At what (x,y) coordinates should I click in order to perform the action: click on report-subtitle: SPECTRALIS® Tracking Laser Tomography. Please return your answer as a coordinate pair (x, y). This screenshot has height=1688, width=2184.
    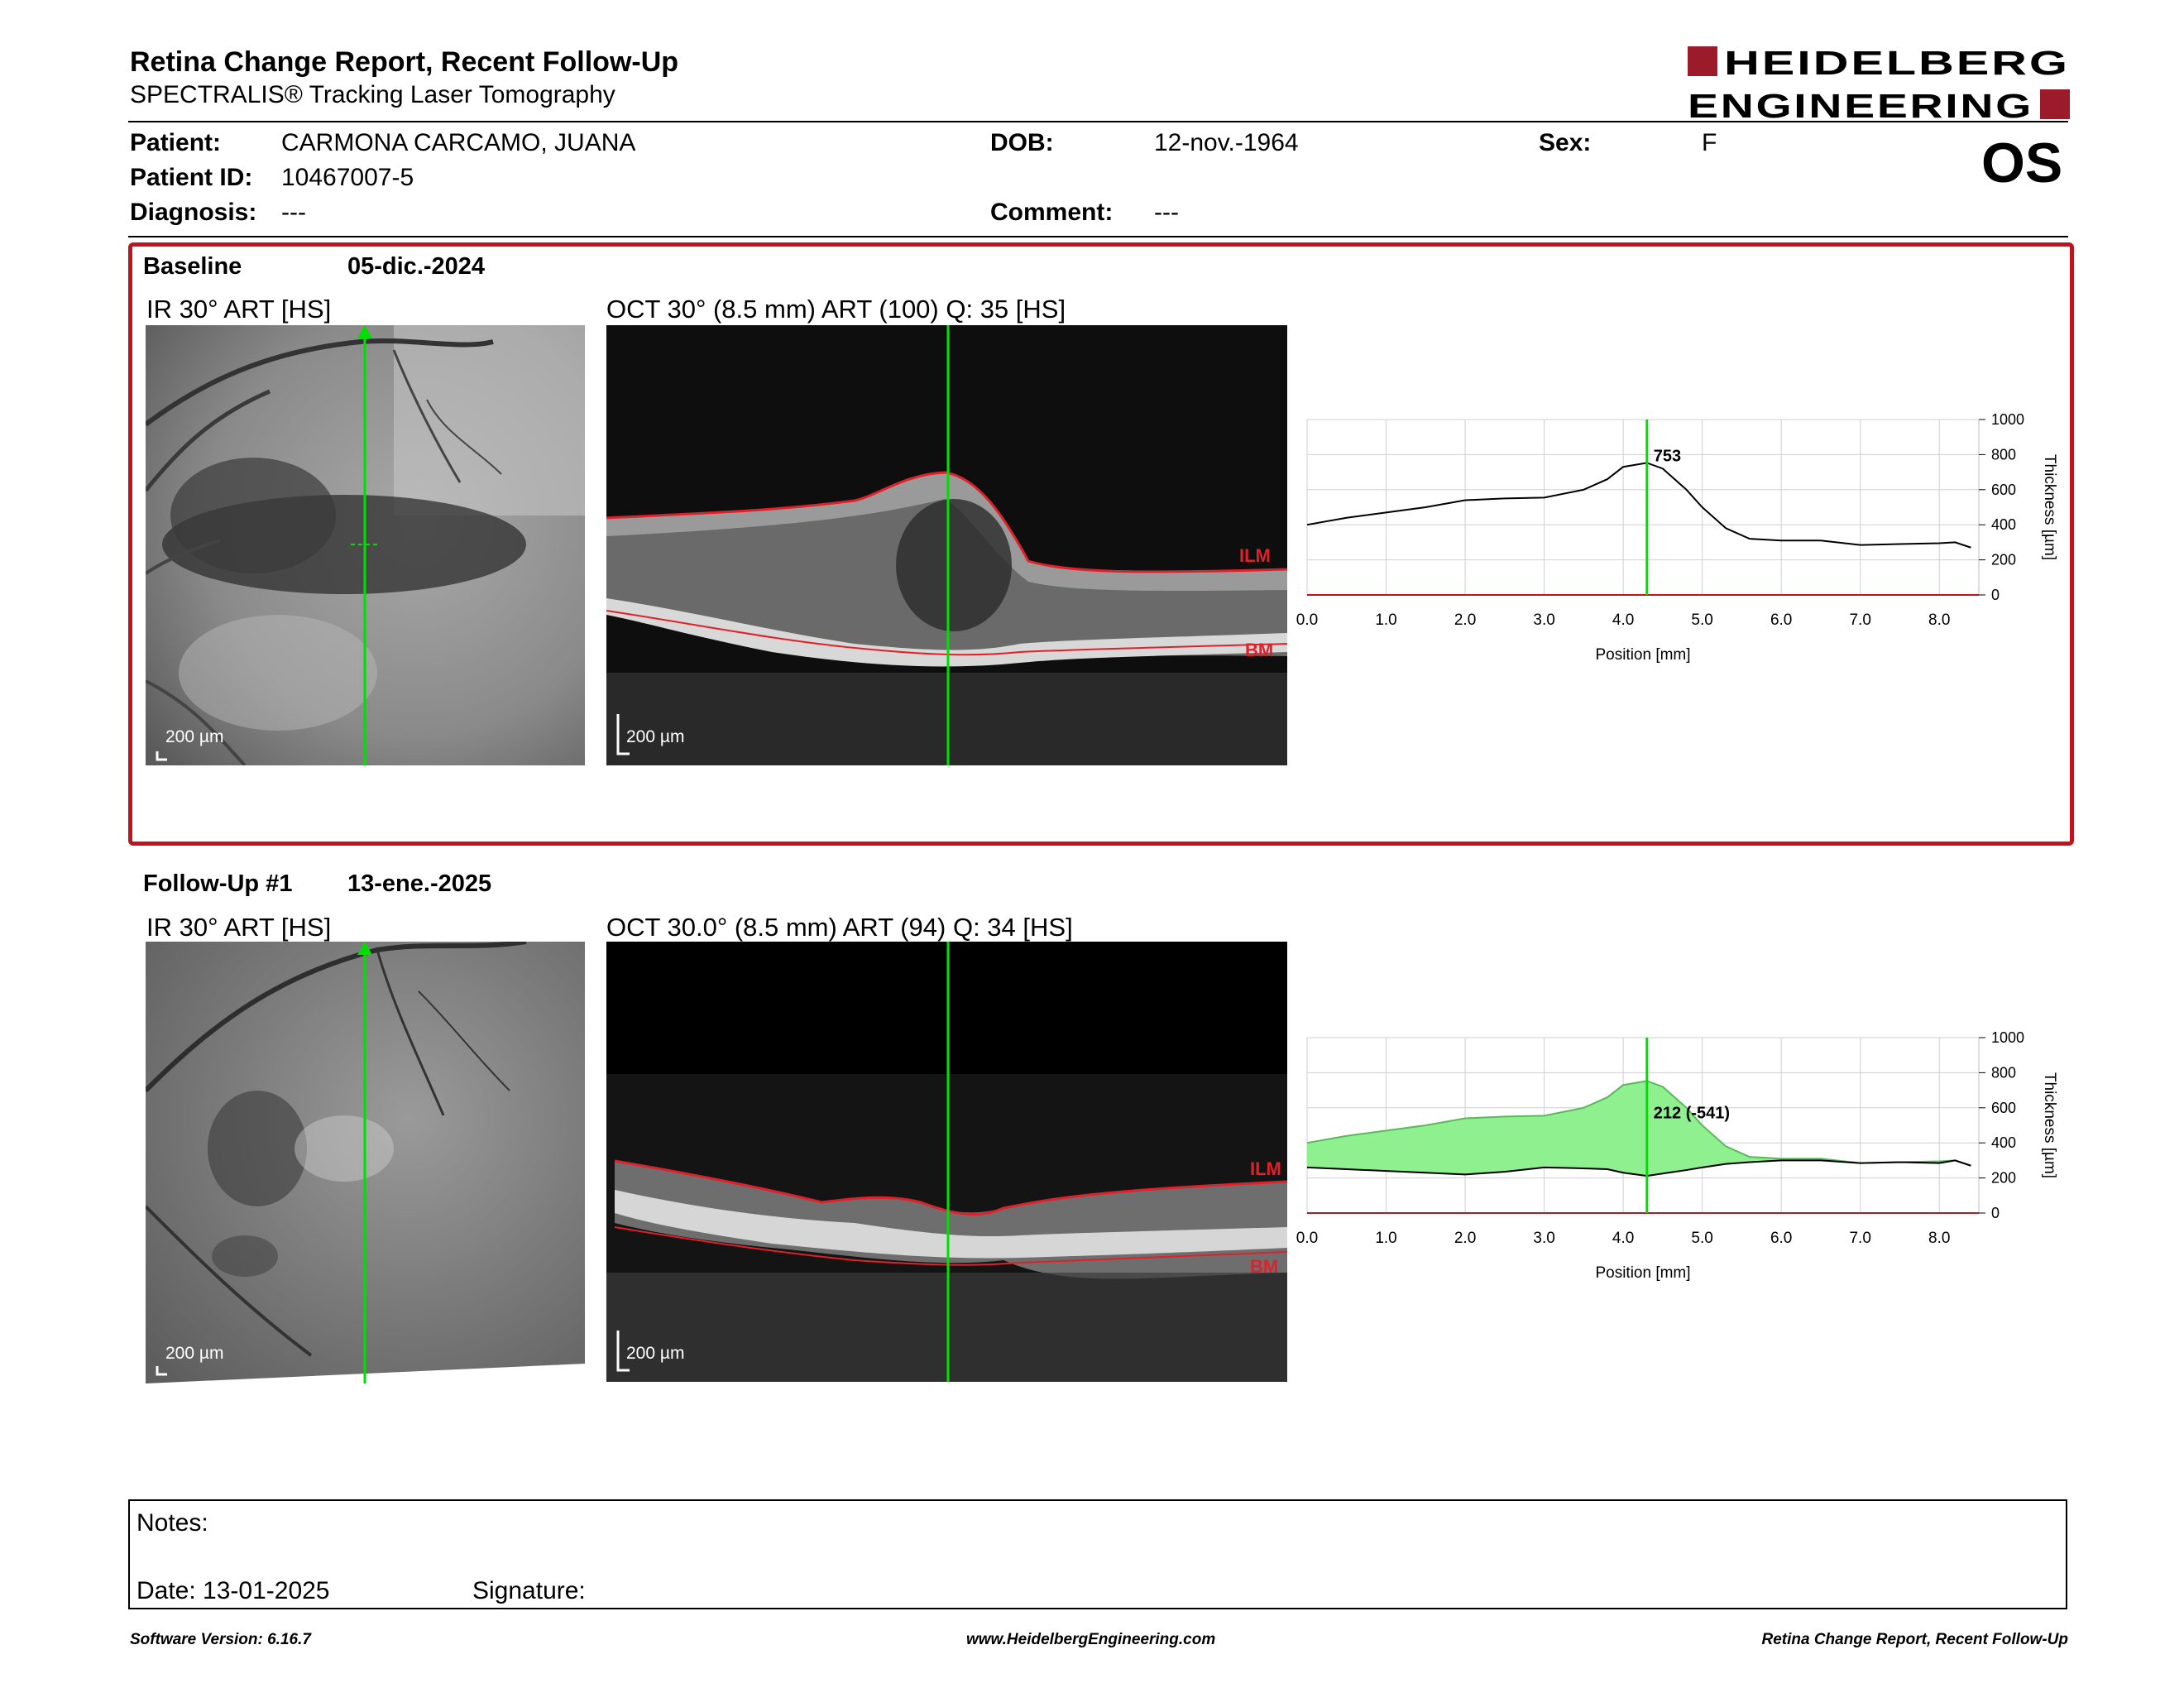
    Looking at the image, I should click on (372, 94).